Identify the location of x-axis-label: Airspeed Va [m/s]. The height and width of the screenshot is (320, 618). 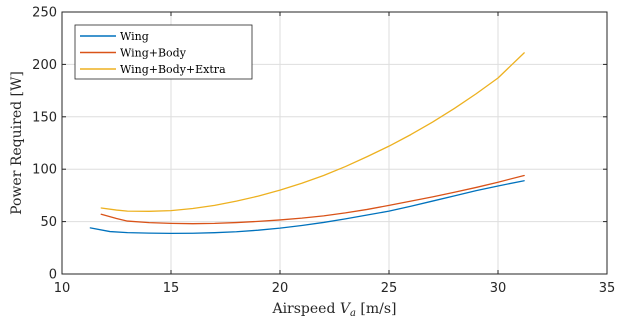
(333, 310).